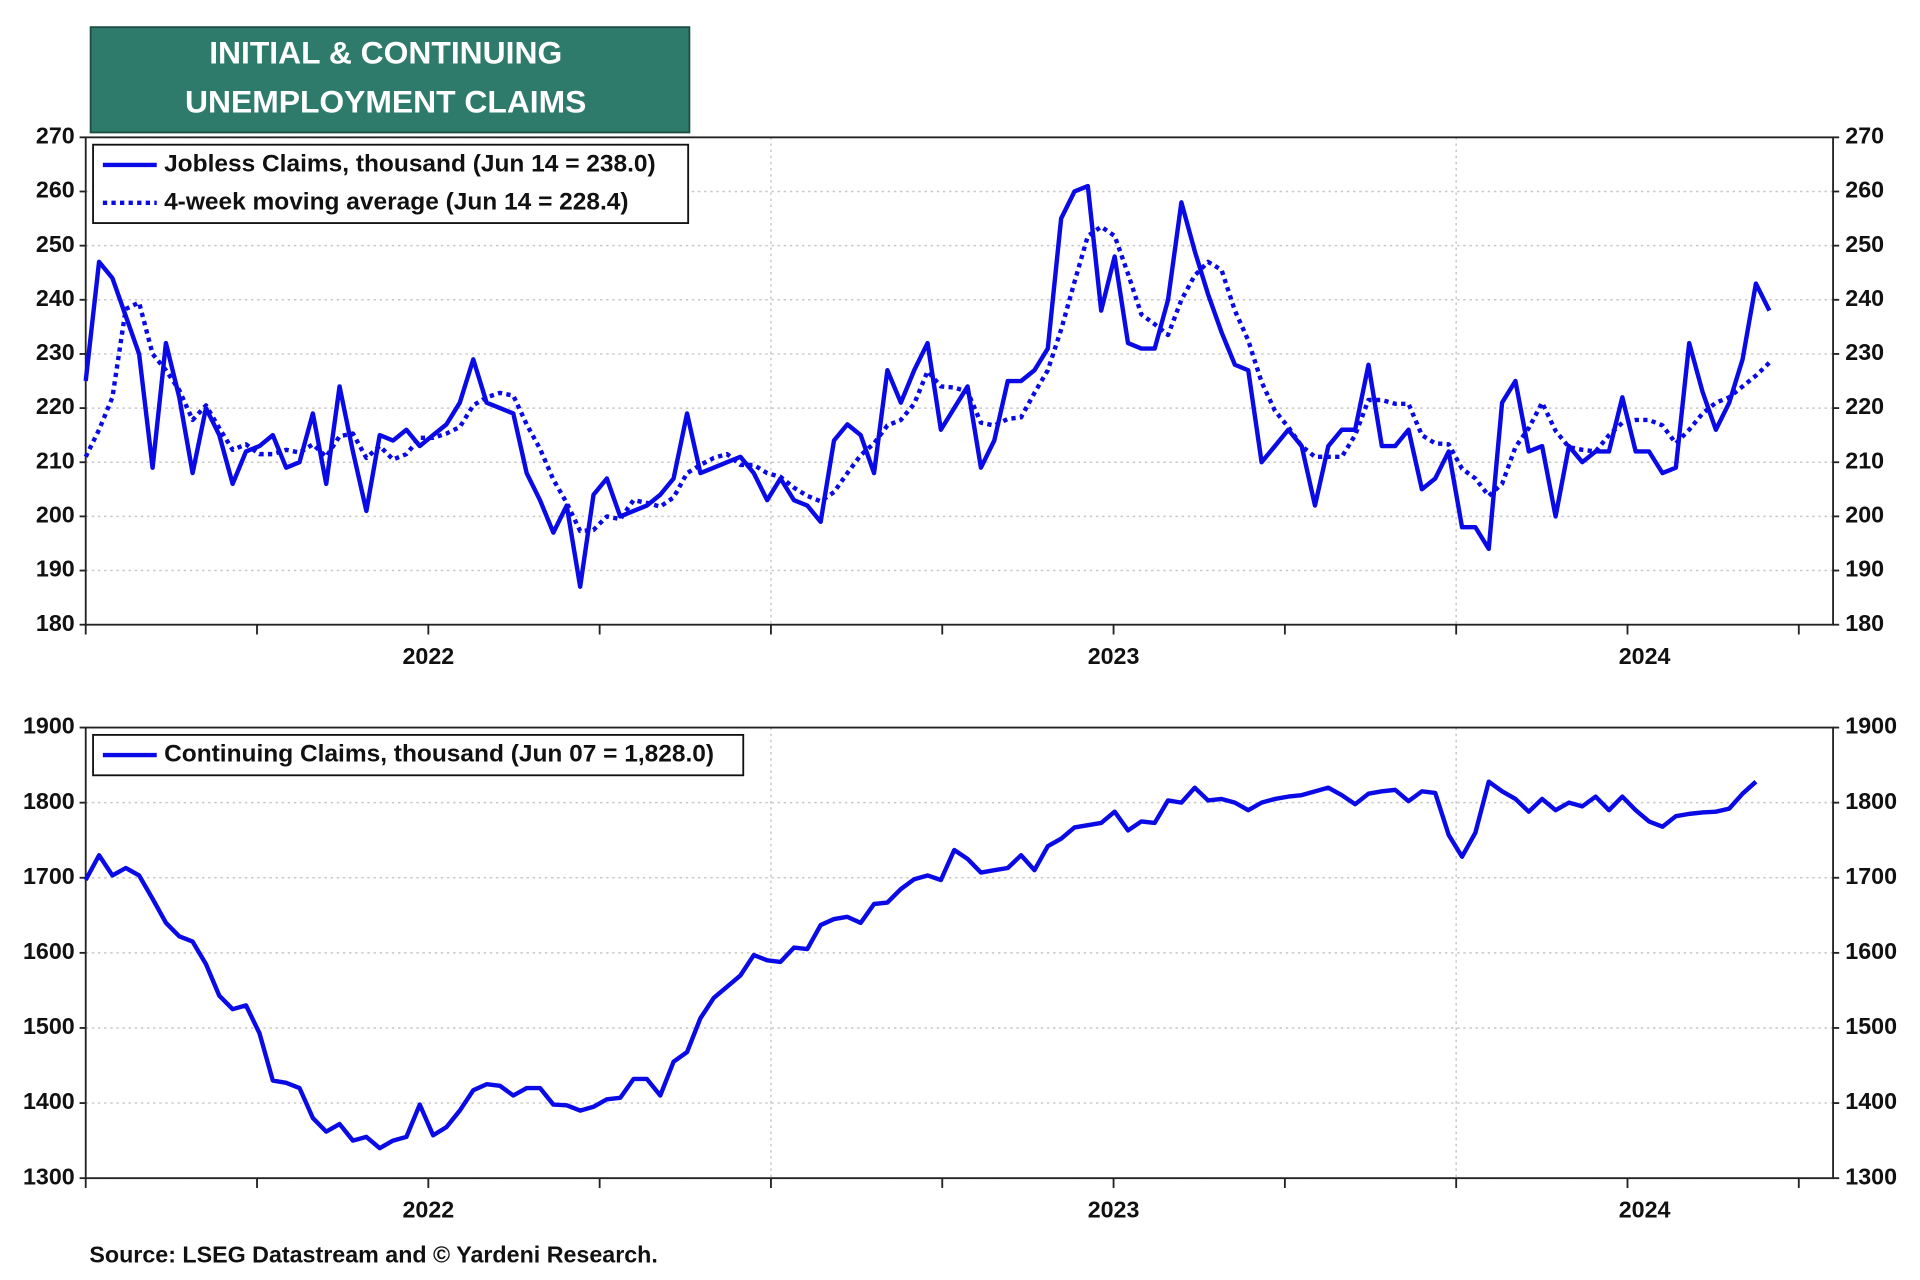  What do you see at coordinates (396, 201) in the screenshot?
I see `legend-label: 4-week moving average (Jun 14 = 228.4)` at bounding box center [396, 201].